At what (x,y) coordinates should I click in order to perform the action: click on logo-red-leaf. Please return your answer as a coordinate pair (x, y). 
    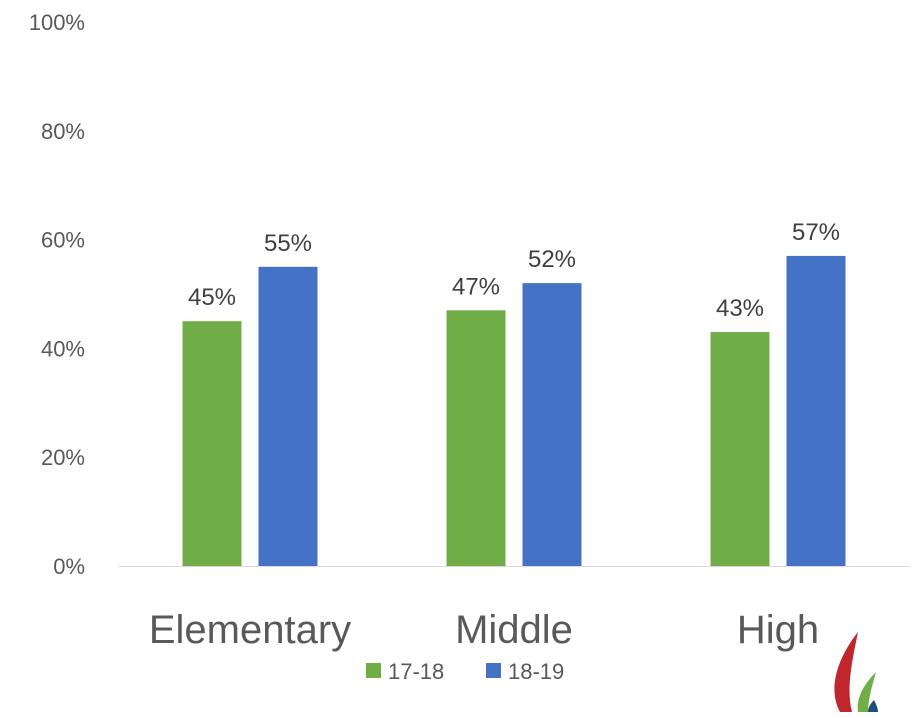
    Looking at the image, I should click on (846, 672).